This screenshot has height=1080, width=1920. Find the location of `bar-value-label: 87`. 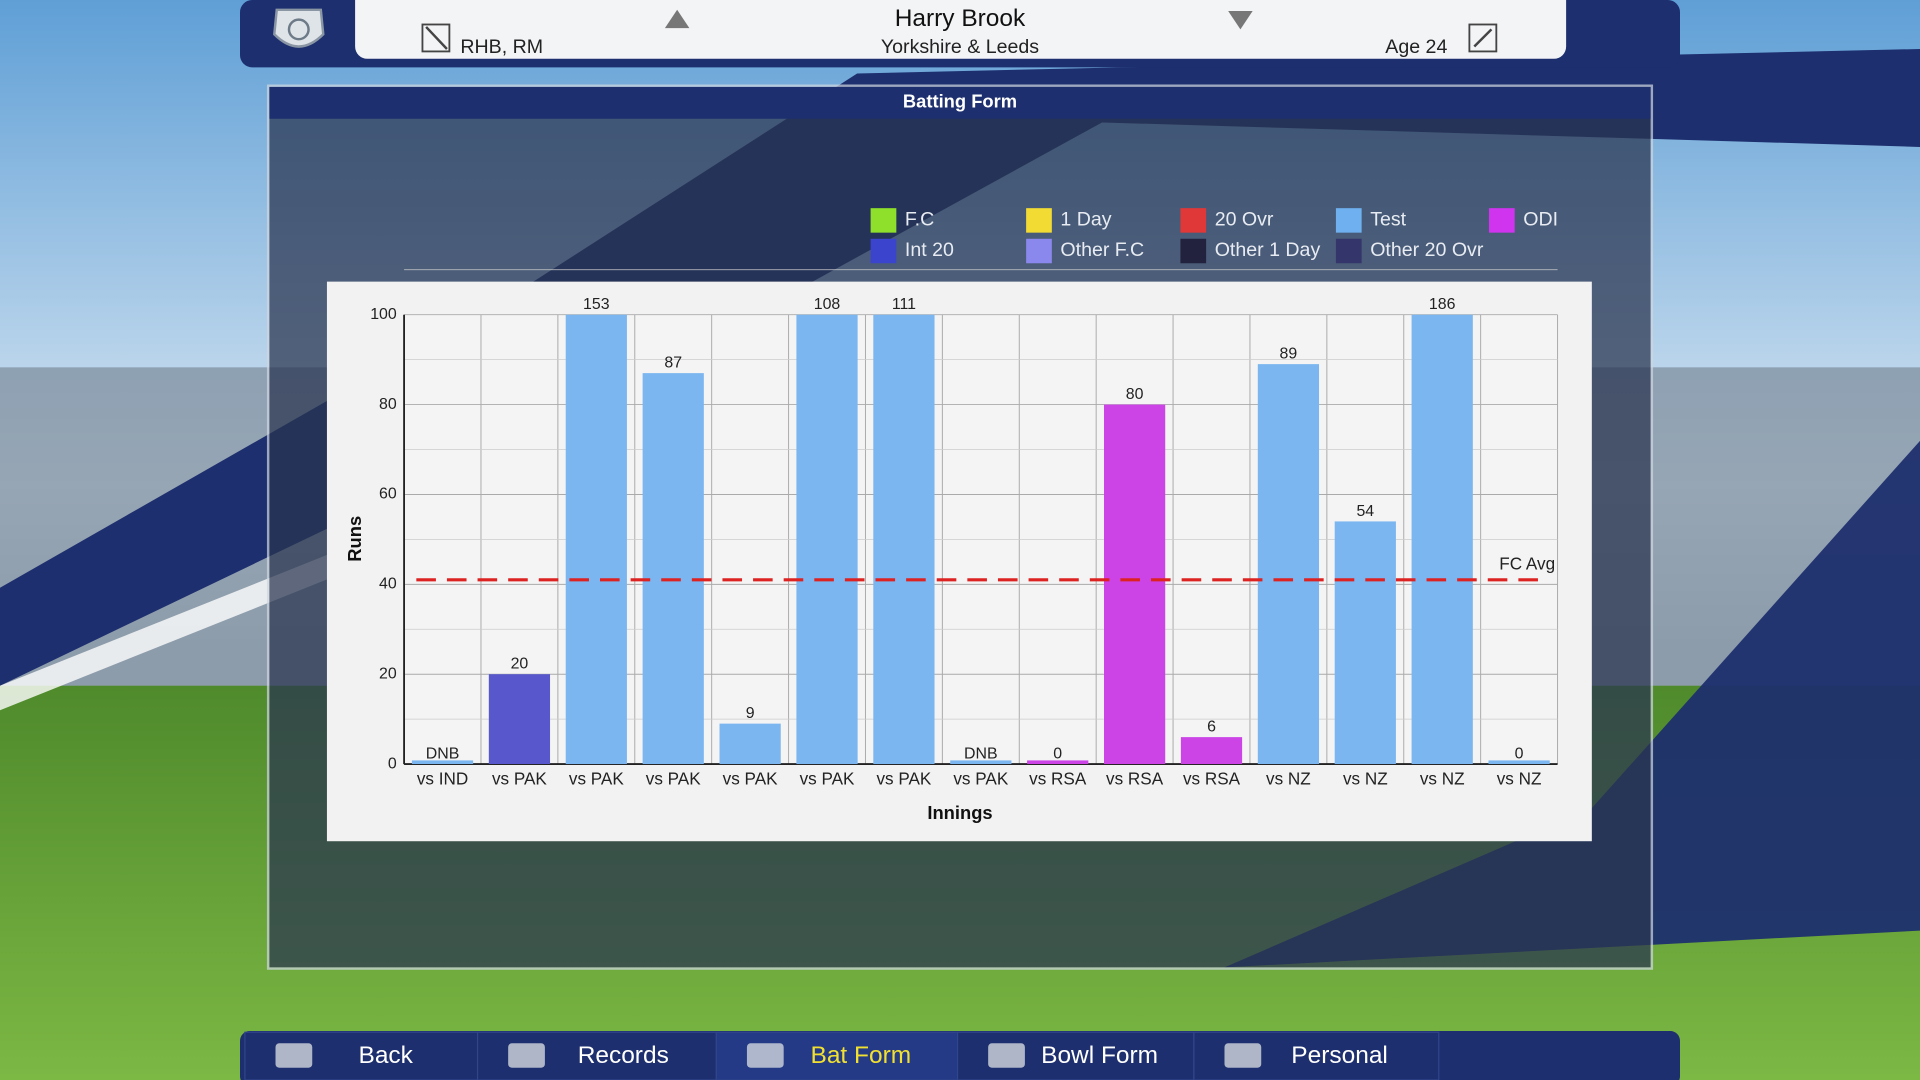

bar-value-label: 87 is located at coordinates (673, 363).